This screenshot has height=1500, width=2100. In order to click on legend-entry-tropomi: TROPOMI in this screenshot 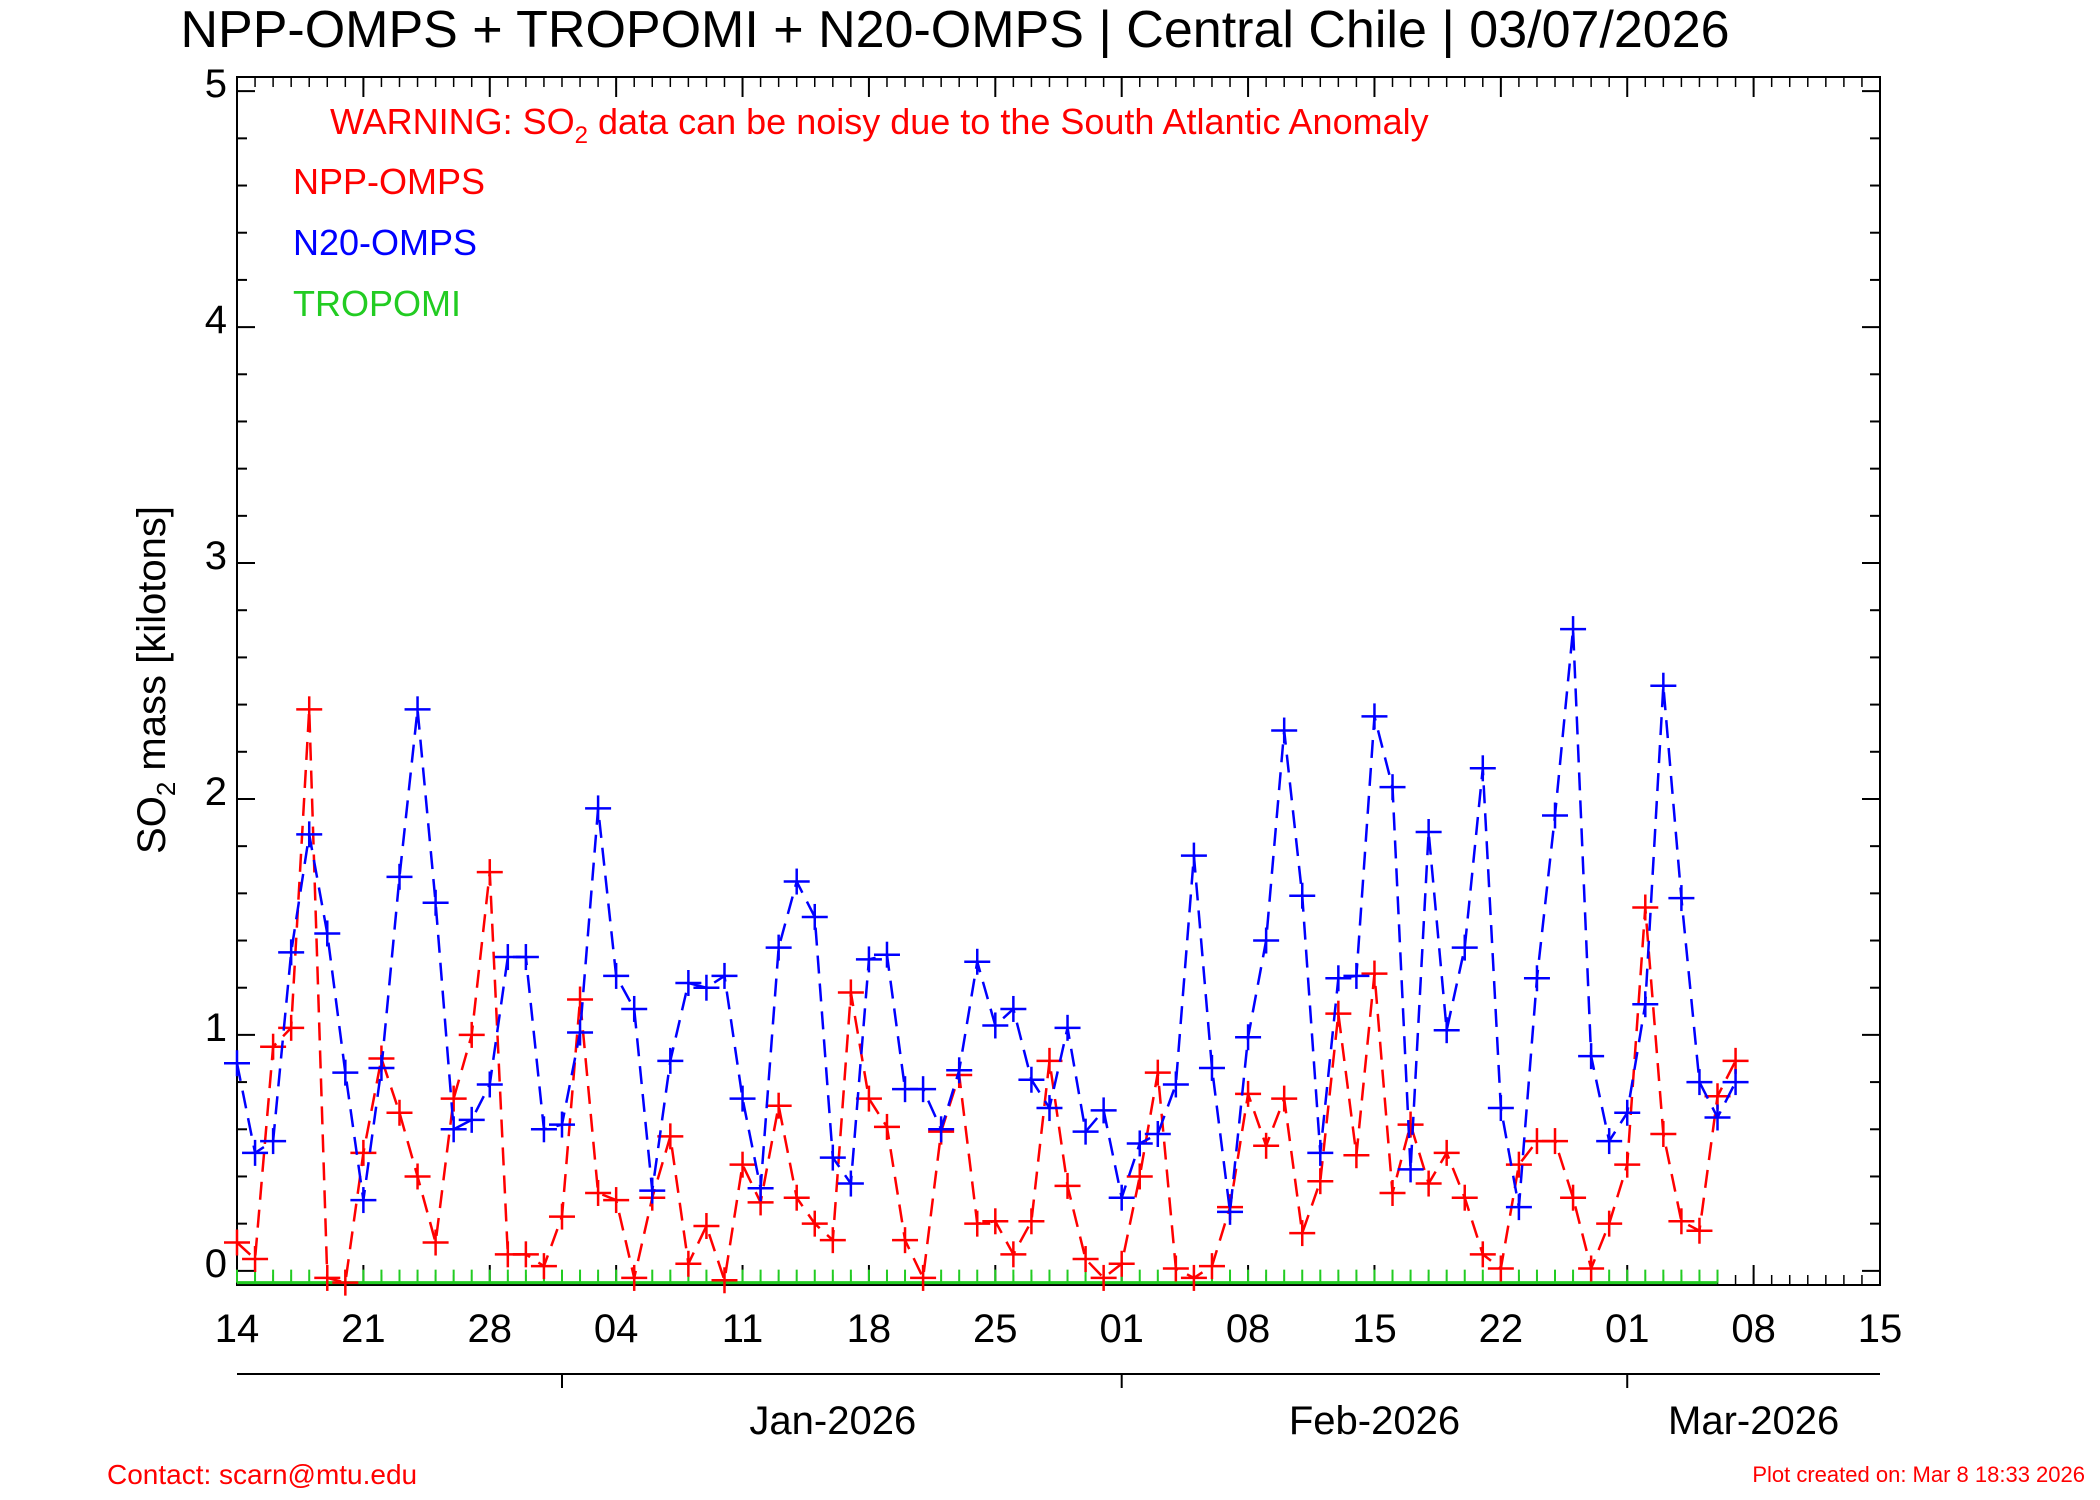, I will do `click(377, 303)`.